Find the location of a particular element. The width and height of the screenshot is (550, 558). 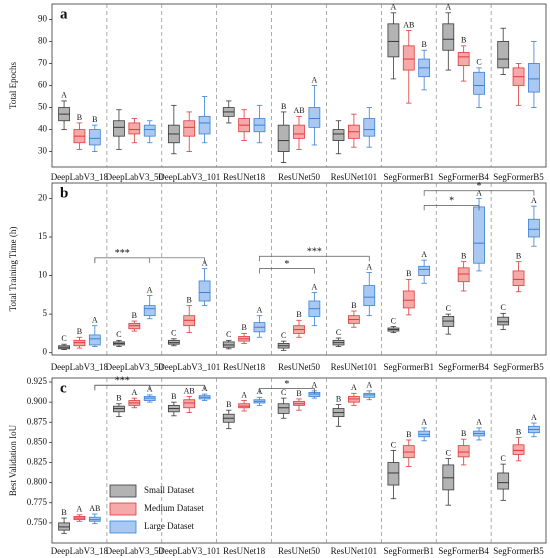

panel-label: b is located at coordinates (64, 193).